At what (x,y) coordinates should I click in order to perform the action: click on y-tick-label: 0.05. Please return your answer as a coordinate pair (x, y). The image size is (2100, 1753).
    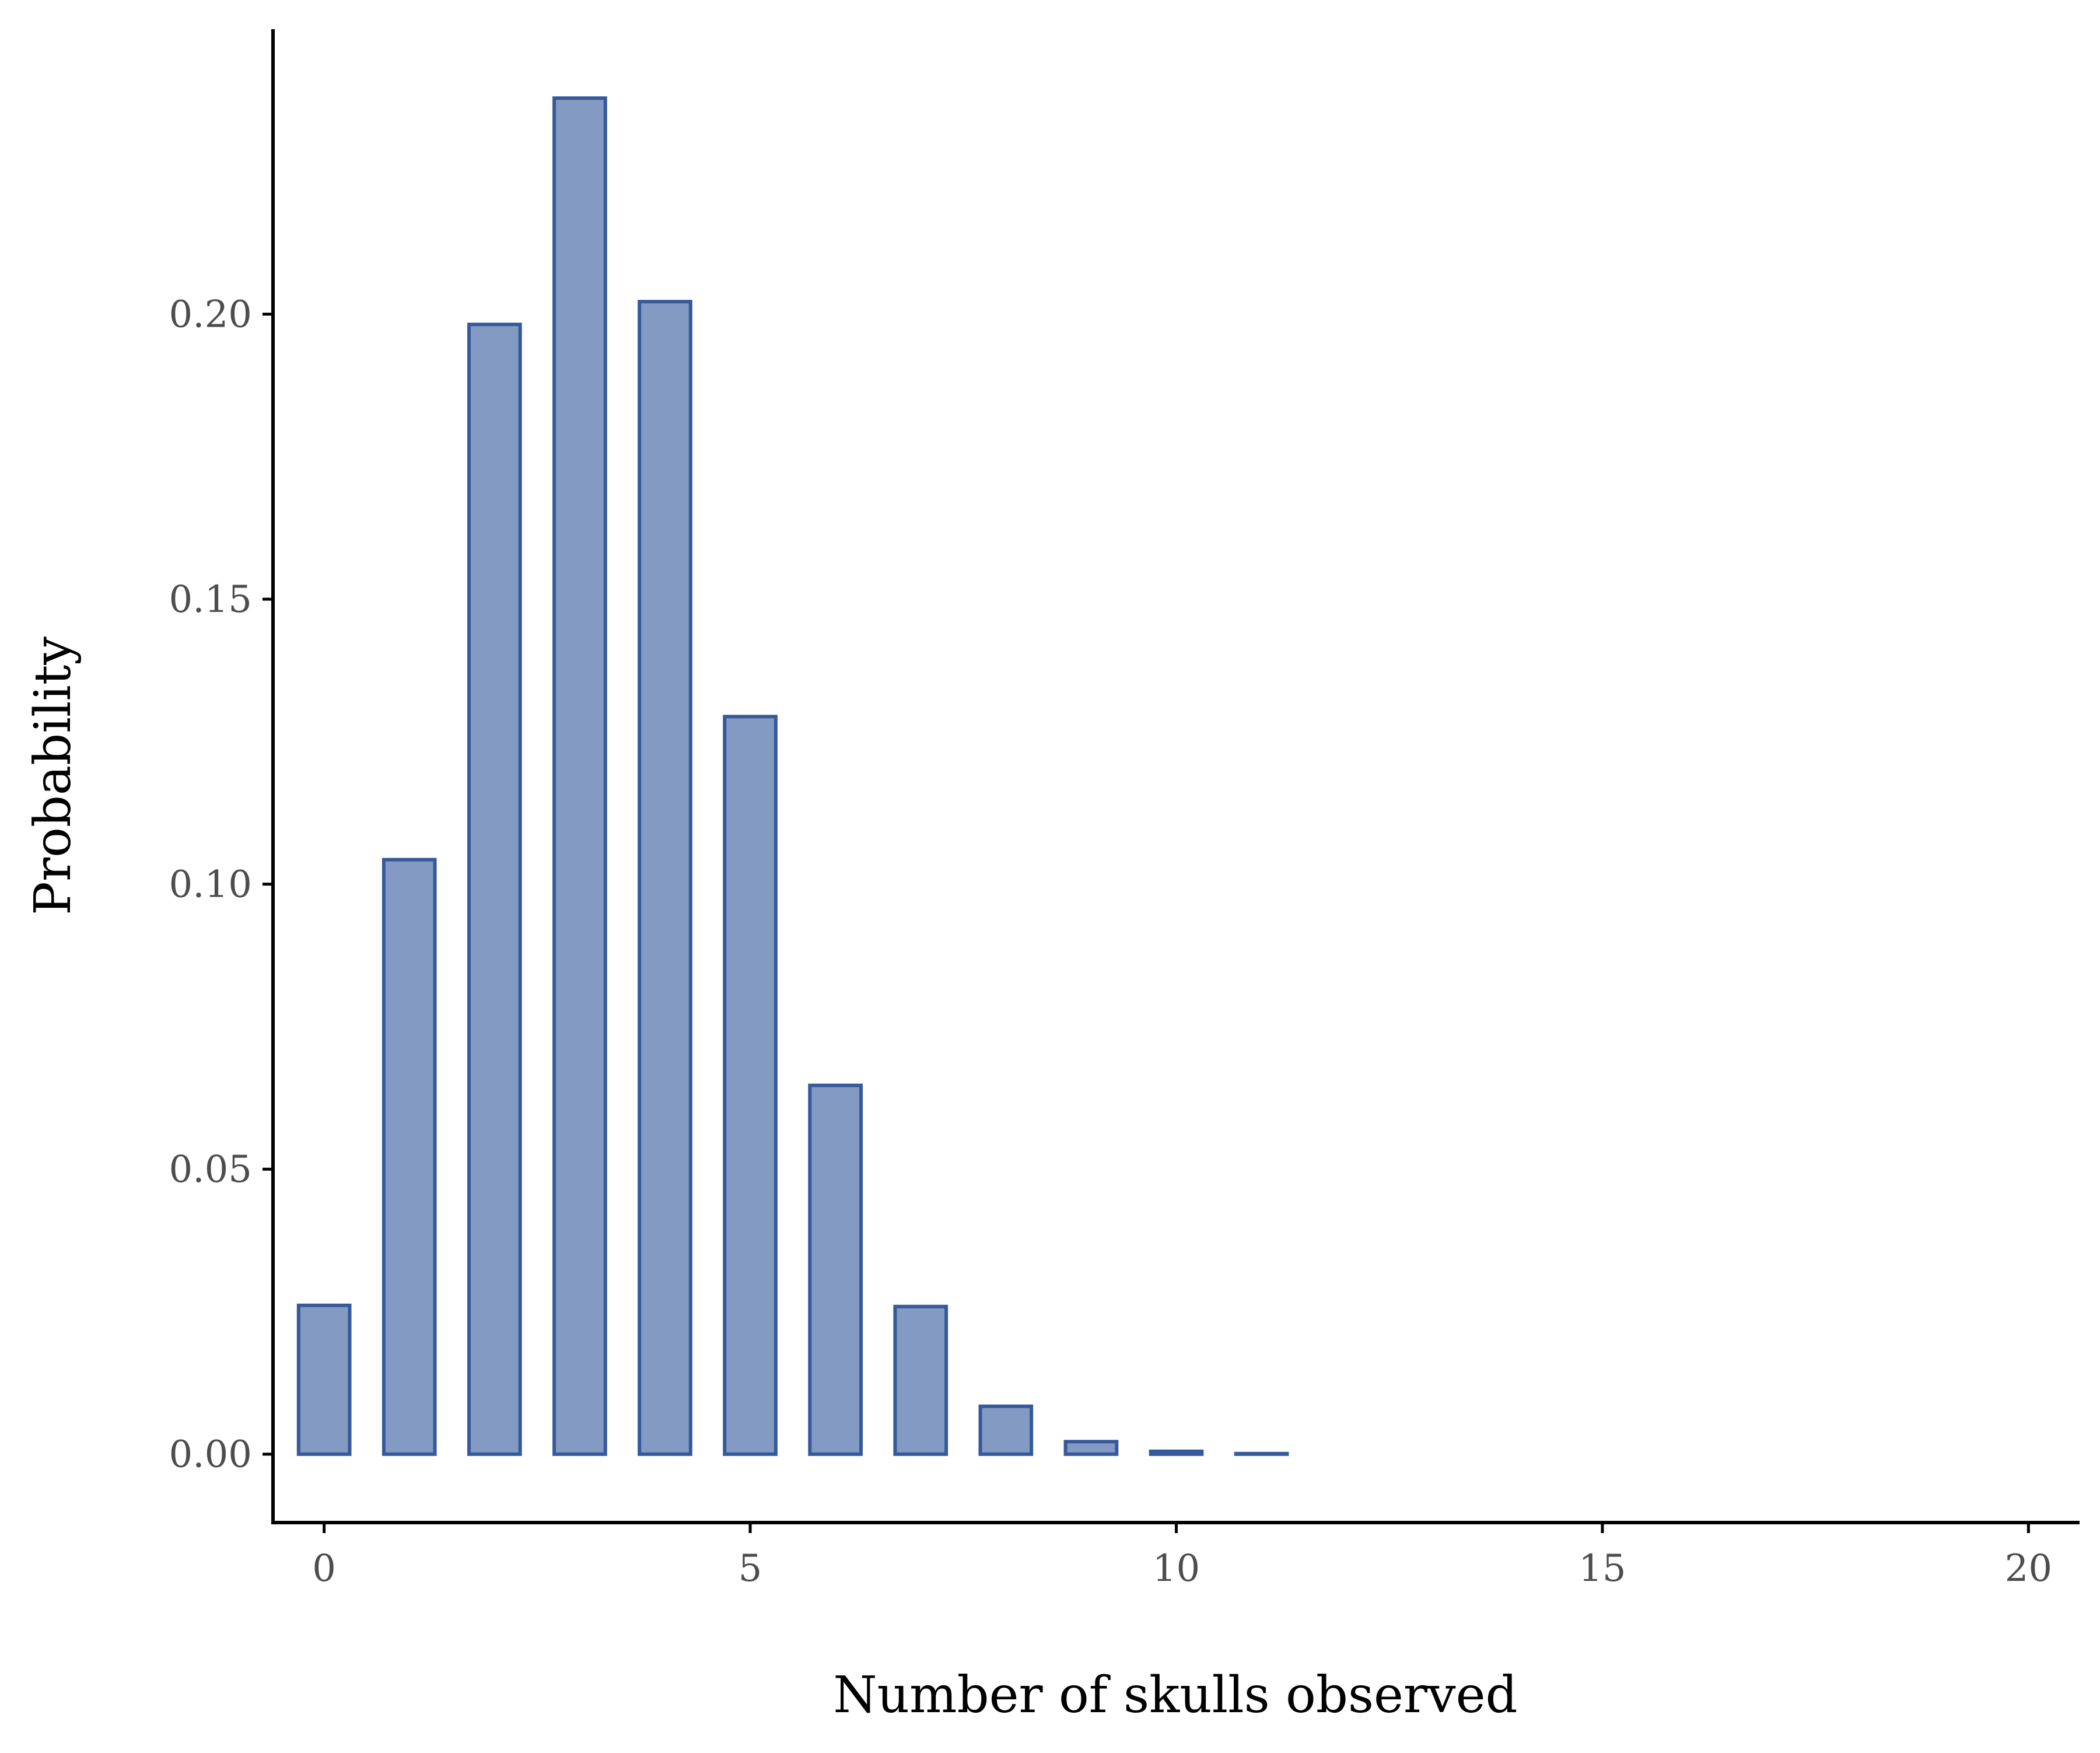
    Looking at the image, I should click on (211, 1169).